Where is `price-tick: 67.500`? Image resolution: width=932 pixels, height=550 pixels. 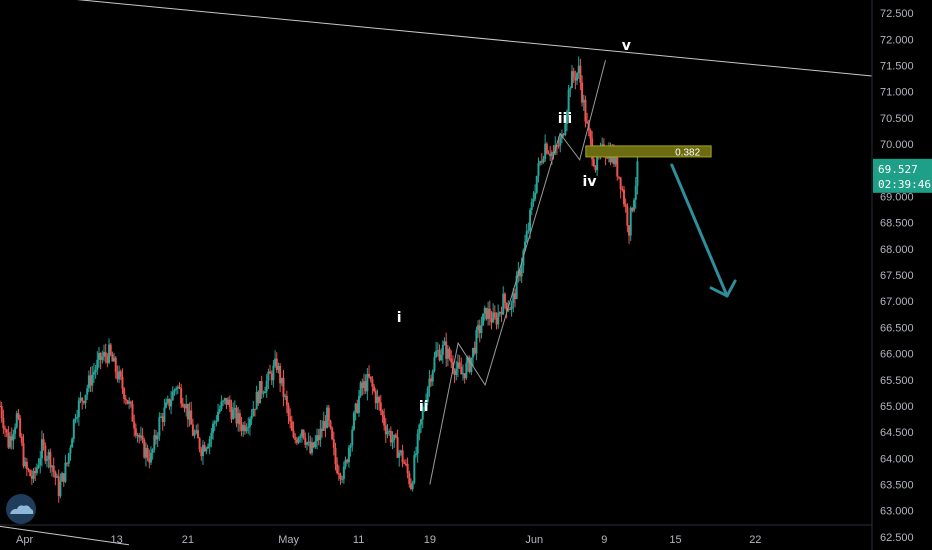
price-tick: 67.500 is located at coordinates (897, 276).